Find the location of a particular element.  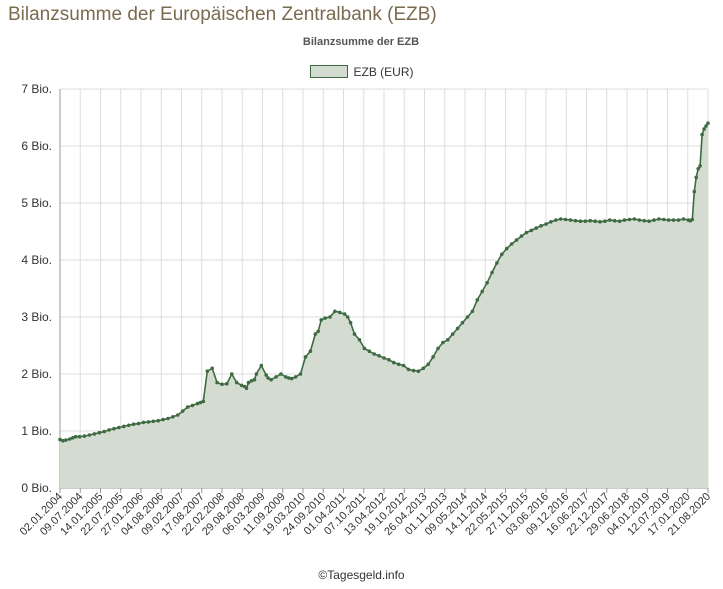

y-tick-label: 4 Bio. is located at coordinates (36, 260).